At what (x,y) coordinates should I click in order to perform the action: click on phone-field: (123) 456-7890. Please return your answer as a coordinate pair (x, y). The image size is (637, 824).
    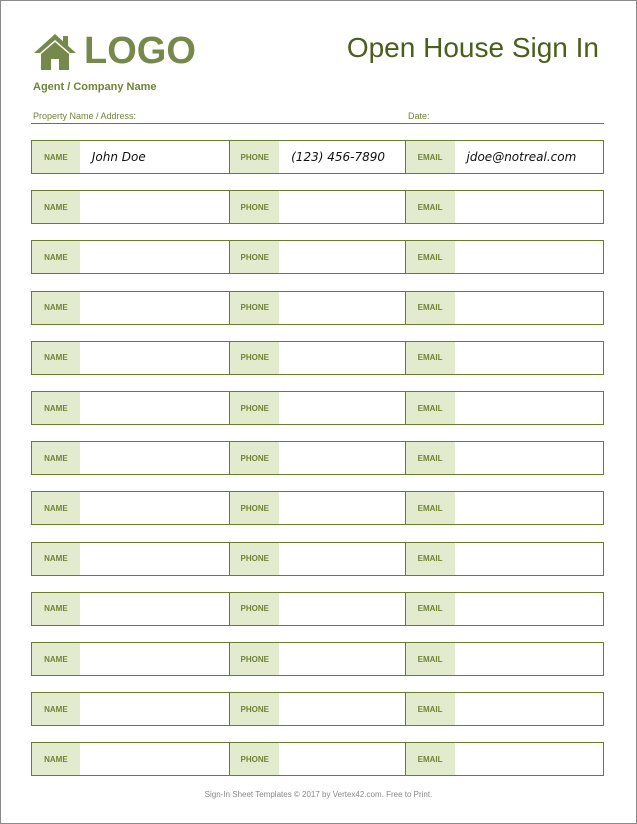
    Looking at the image, I should click on (342, 157).